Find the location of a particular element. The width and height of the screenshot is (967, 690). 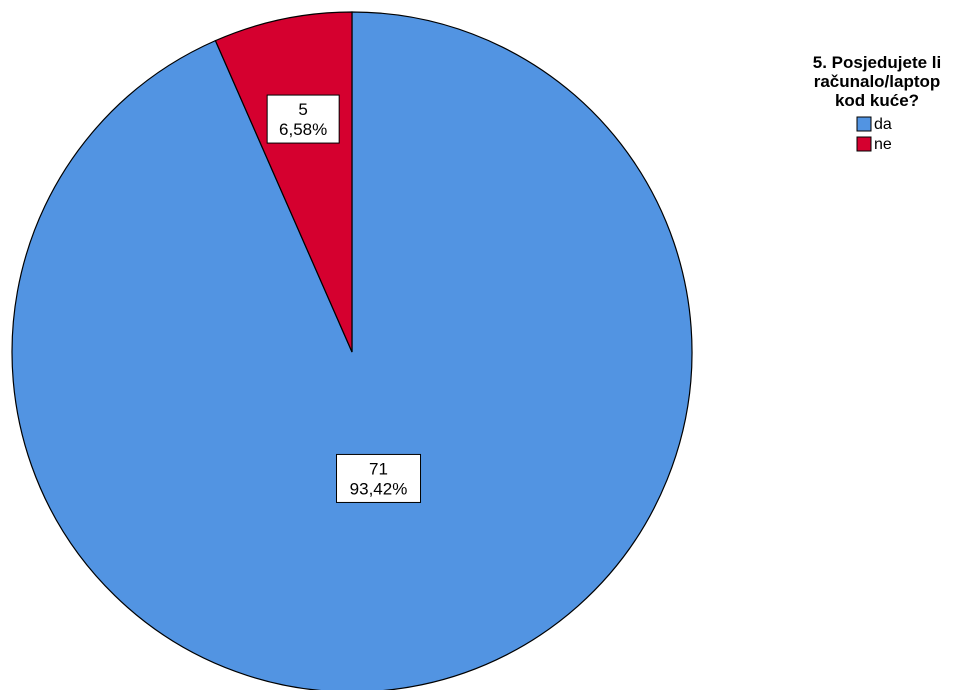

legend-swatch-da is located at coordinates (864, 124).